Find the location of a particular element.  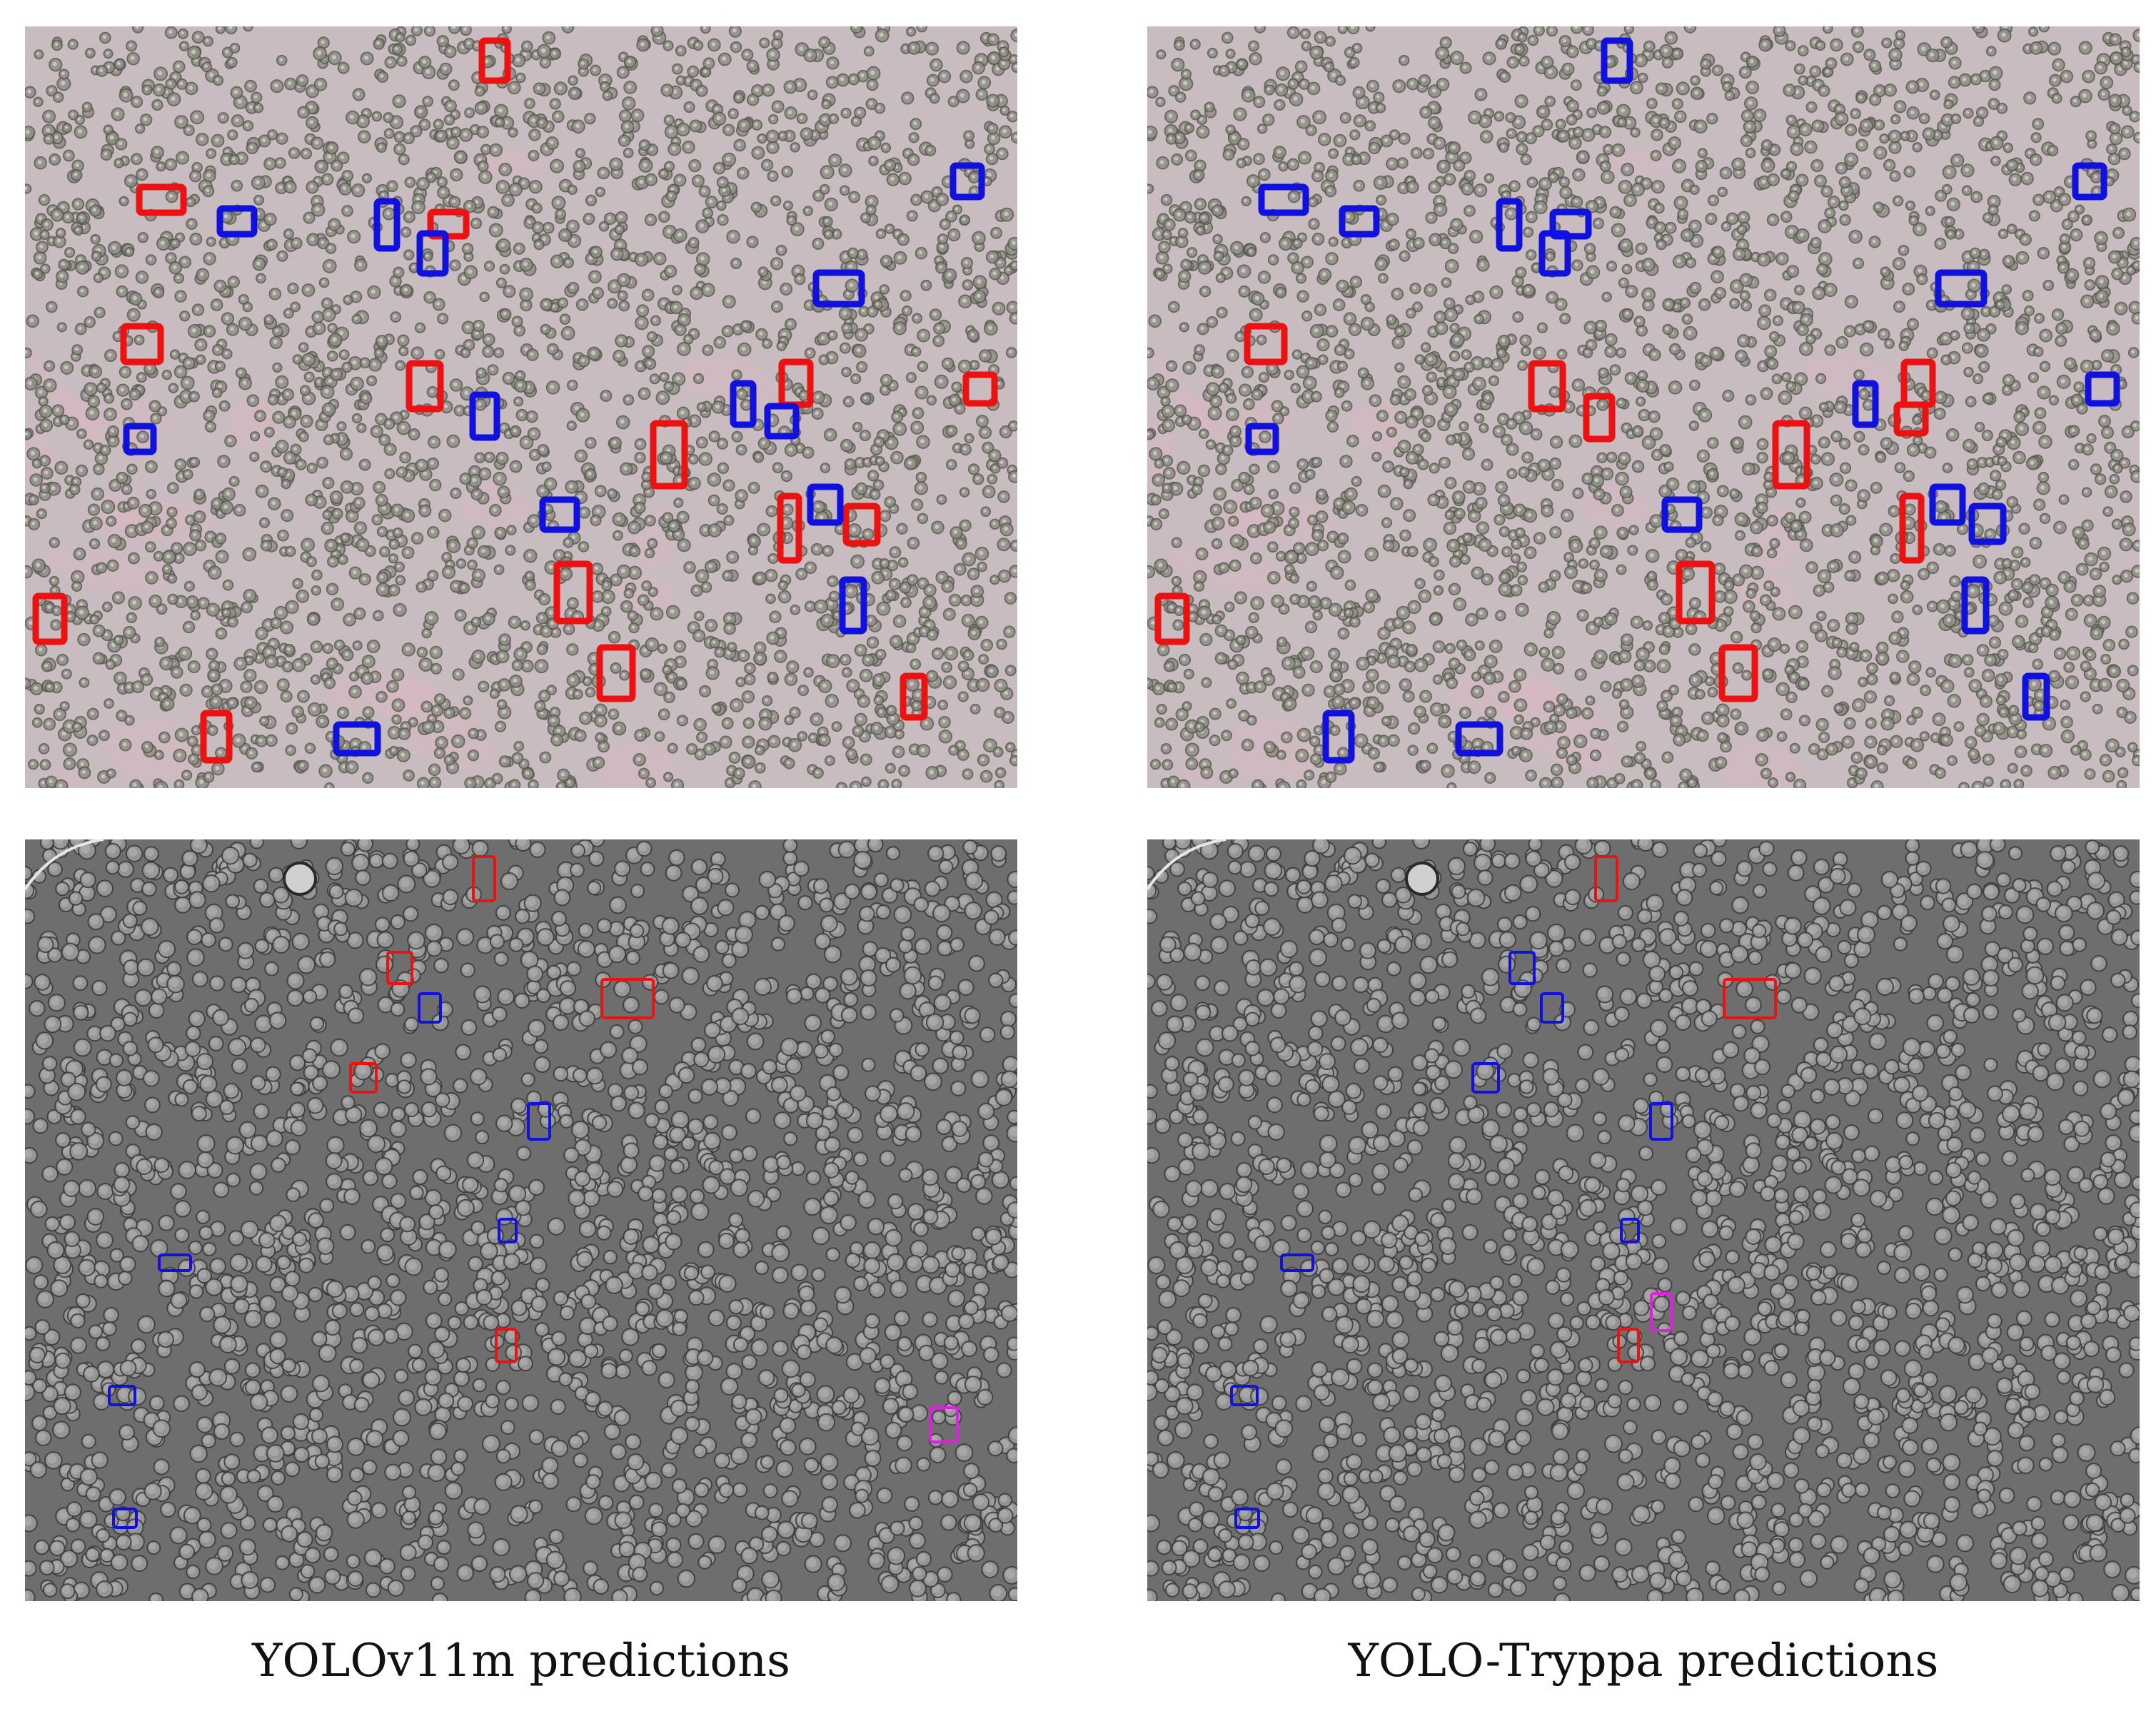

caption-yolov11m: YOLOv11m predictions is located at coordinates (521, 1661).